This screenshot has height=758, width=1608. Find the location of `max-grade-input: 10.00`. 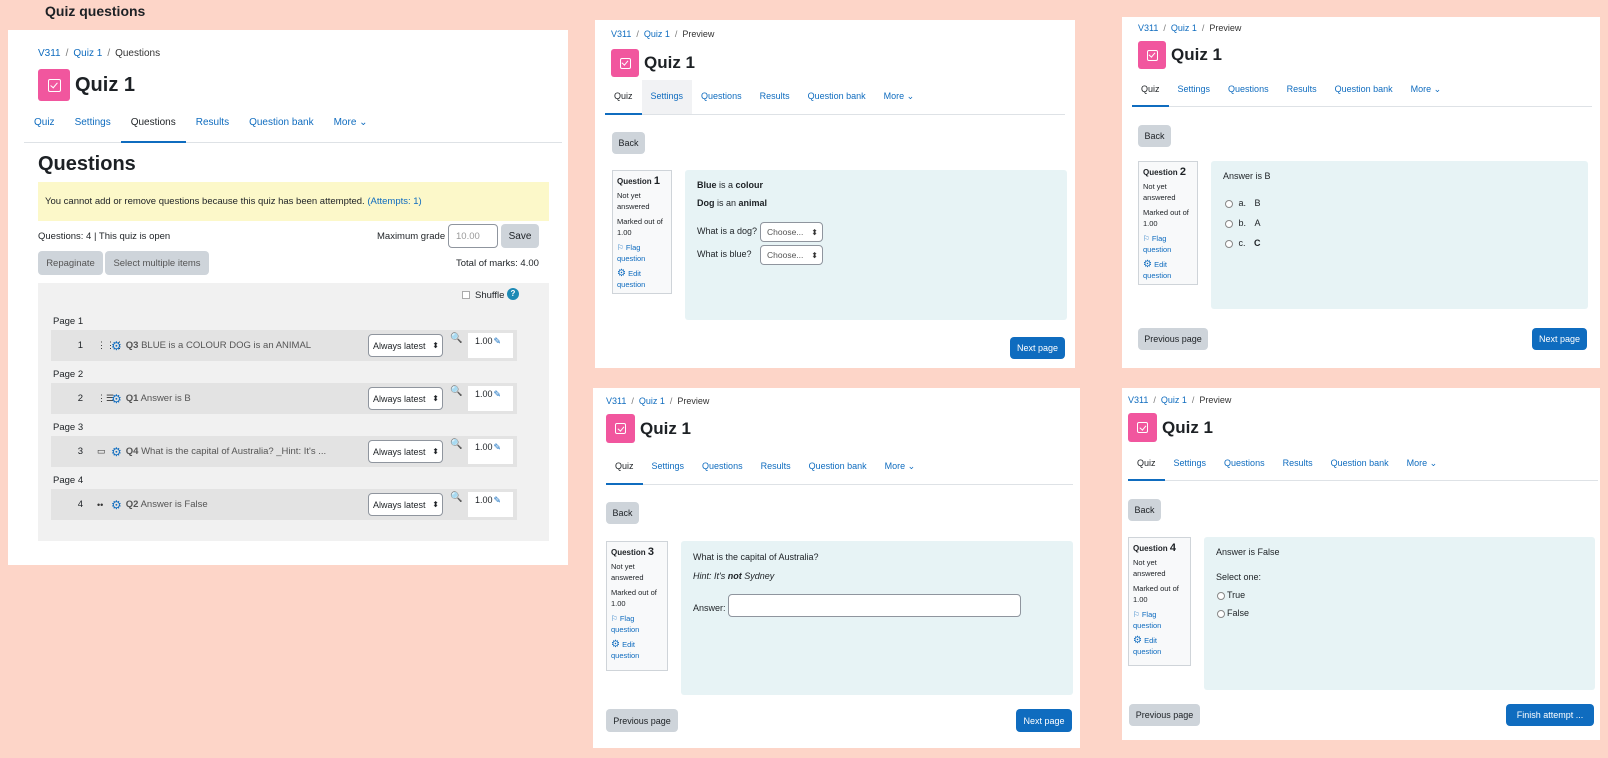

max-grade-input: 10.00 is located at coordinates (473, 236).